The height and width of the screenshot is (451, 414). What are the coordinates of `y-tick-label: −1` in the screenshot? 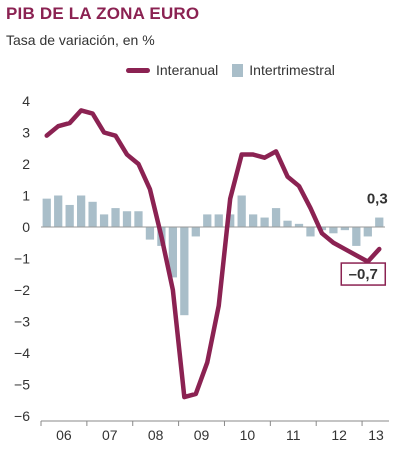 It's located at (22, 259).